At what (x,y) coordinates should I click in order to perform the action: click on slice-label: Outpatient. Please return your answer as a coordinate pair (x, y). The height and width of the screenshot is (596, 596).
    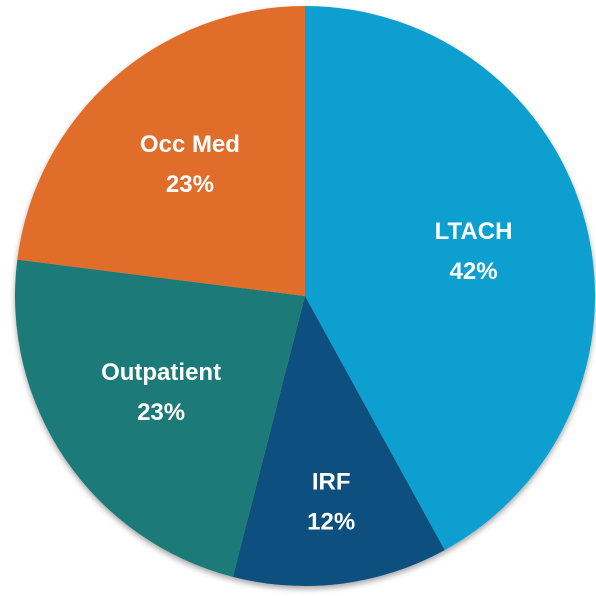
    Looking at the image, I should click on (161, 372).